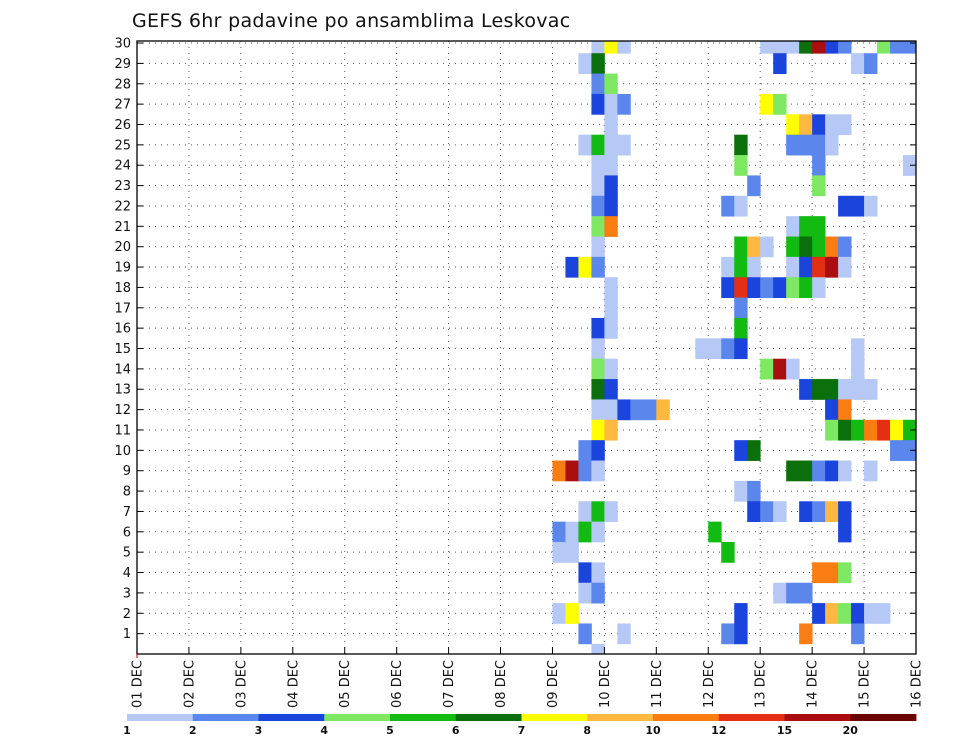 The width and height of the screenshot is (960, 742). What do you see at coordinates (122, 410) in the screenshot?
I see `y-tick-label: 12` at bounding box center [122, 410].